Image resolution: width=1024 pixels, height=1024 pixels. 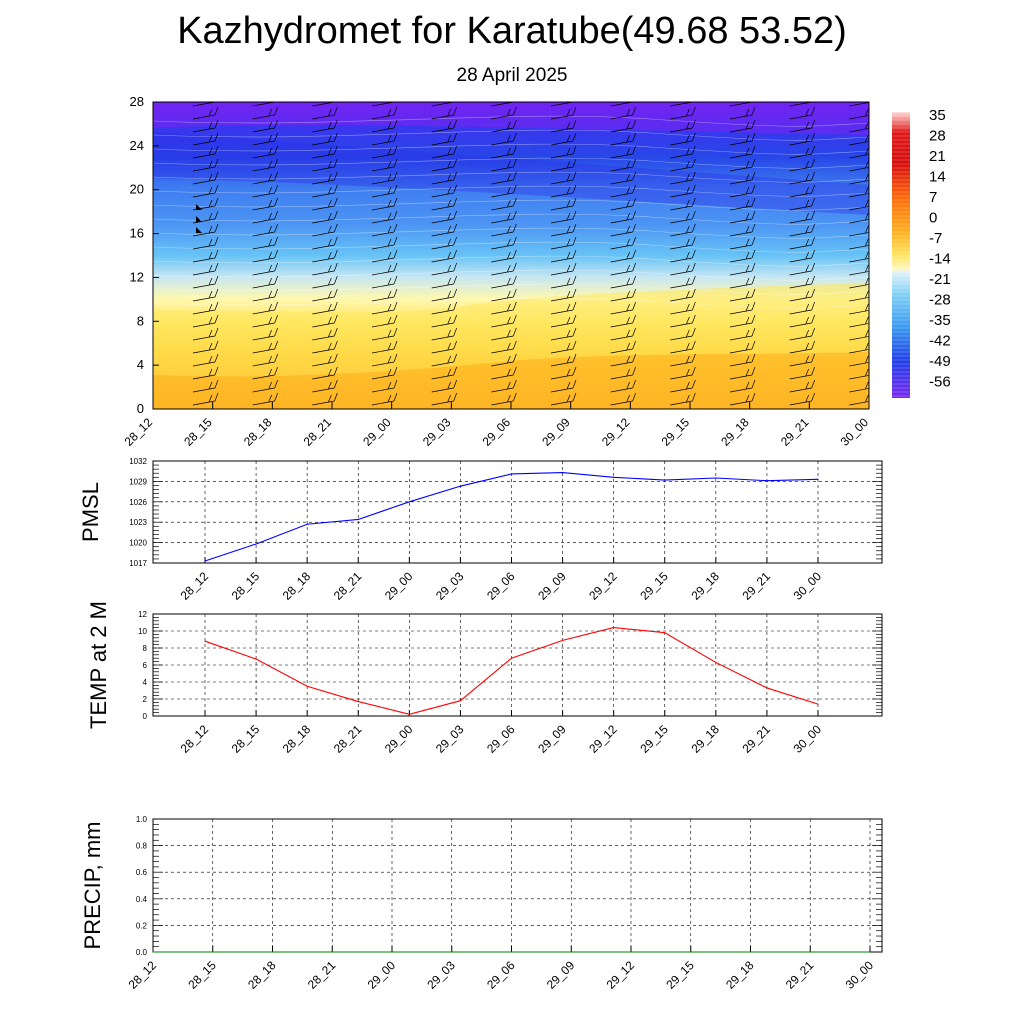 I want to click on y-tick-label: 10, so click(x=142, y=631).